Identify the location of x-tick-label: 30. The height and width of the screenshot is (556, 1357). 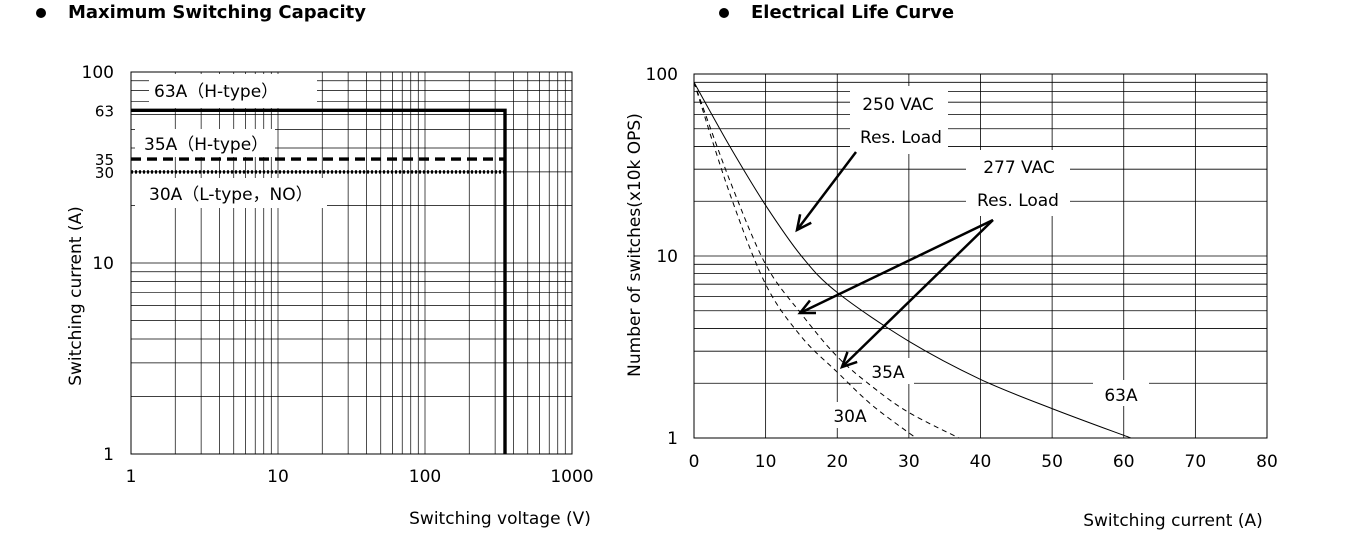
(909, 462).